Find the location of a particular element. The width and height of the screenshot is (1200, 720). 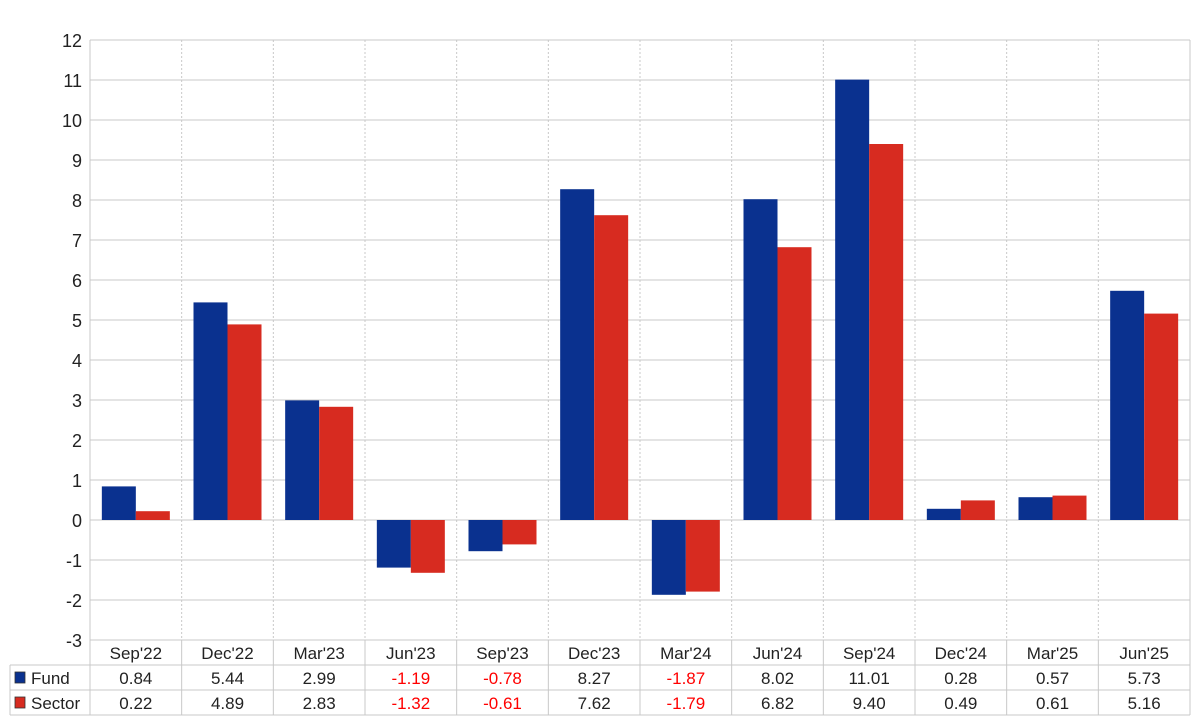

data-label: 8.27 is located at coordinates (594, 678).